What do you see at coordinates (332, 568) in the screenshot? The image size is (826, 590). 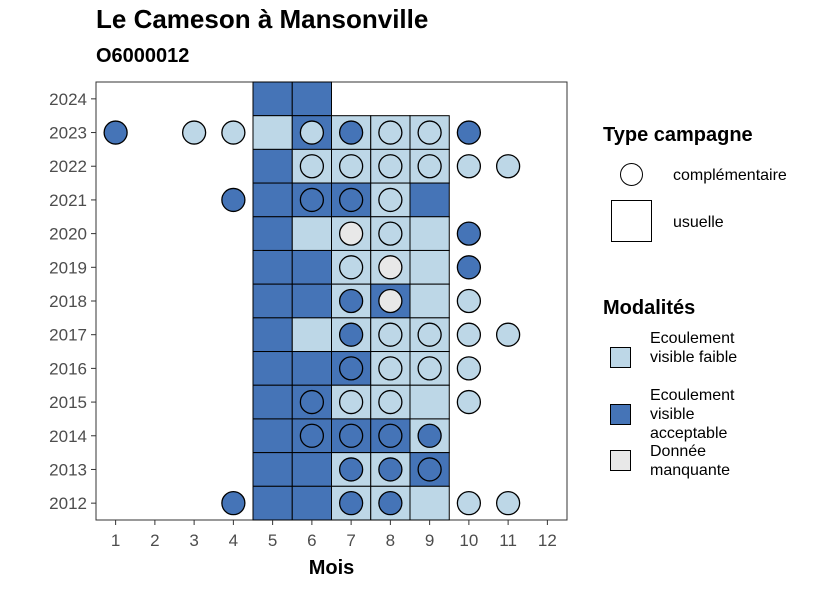 I see `x-axis-label: Mois` at bounding box center [332, 568].